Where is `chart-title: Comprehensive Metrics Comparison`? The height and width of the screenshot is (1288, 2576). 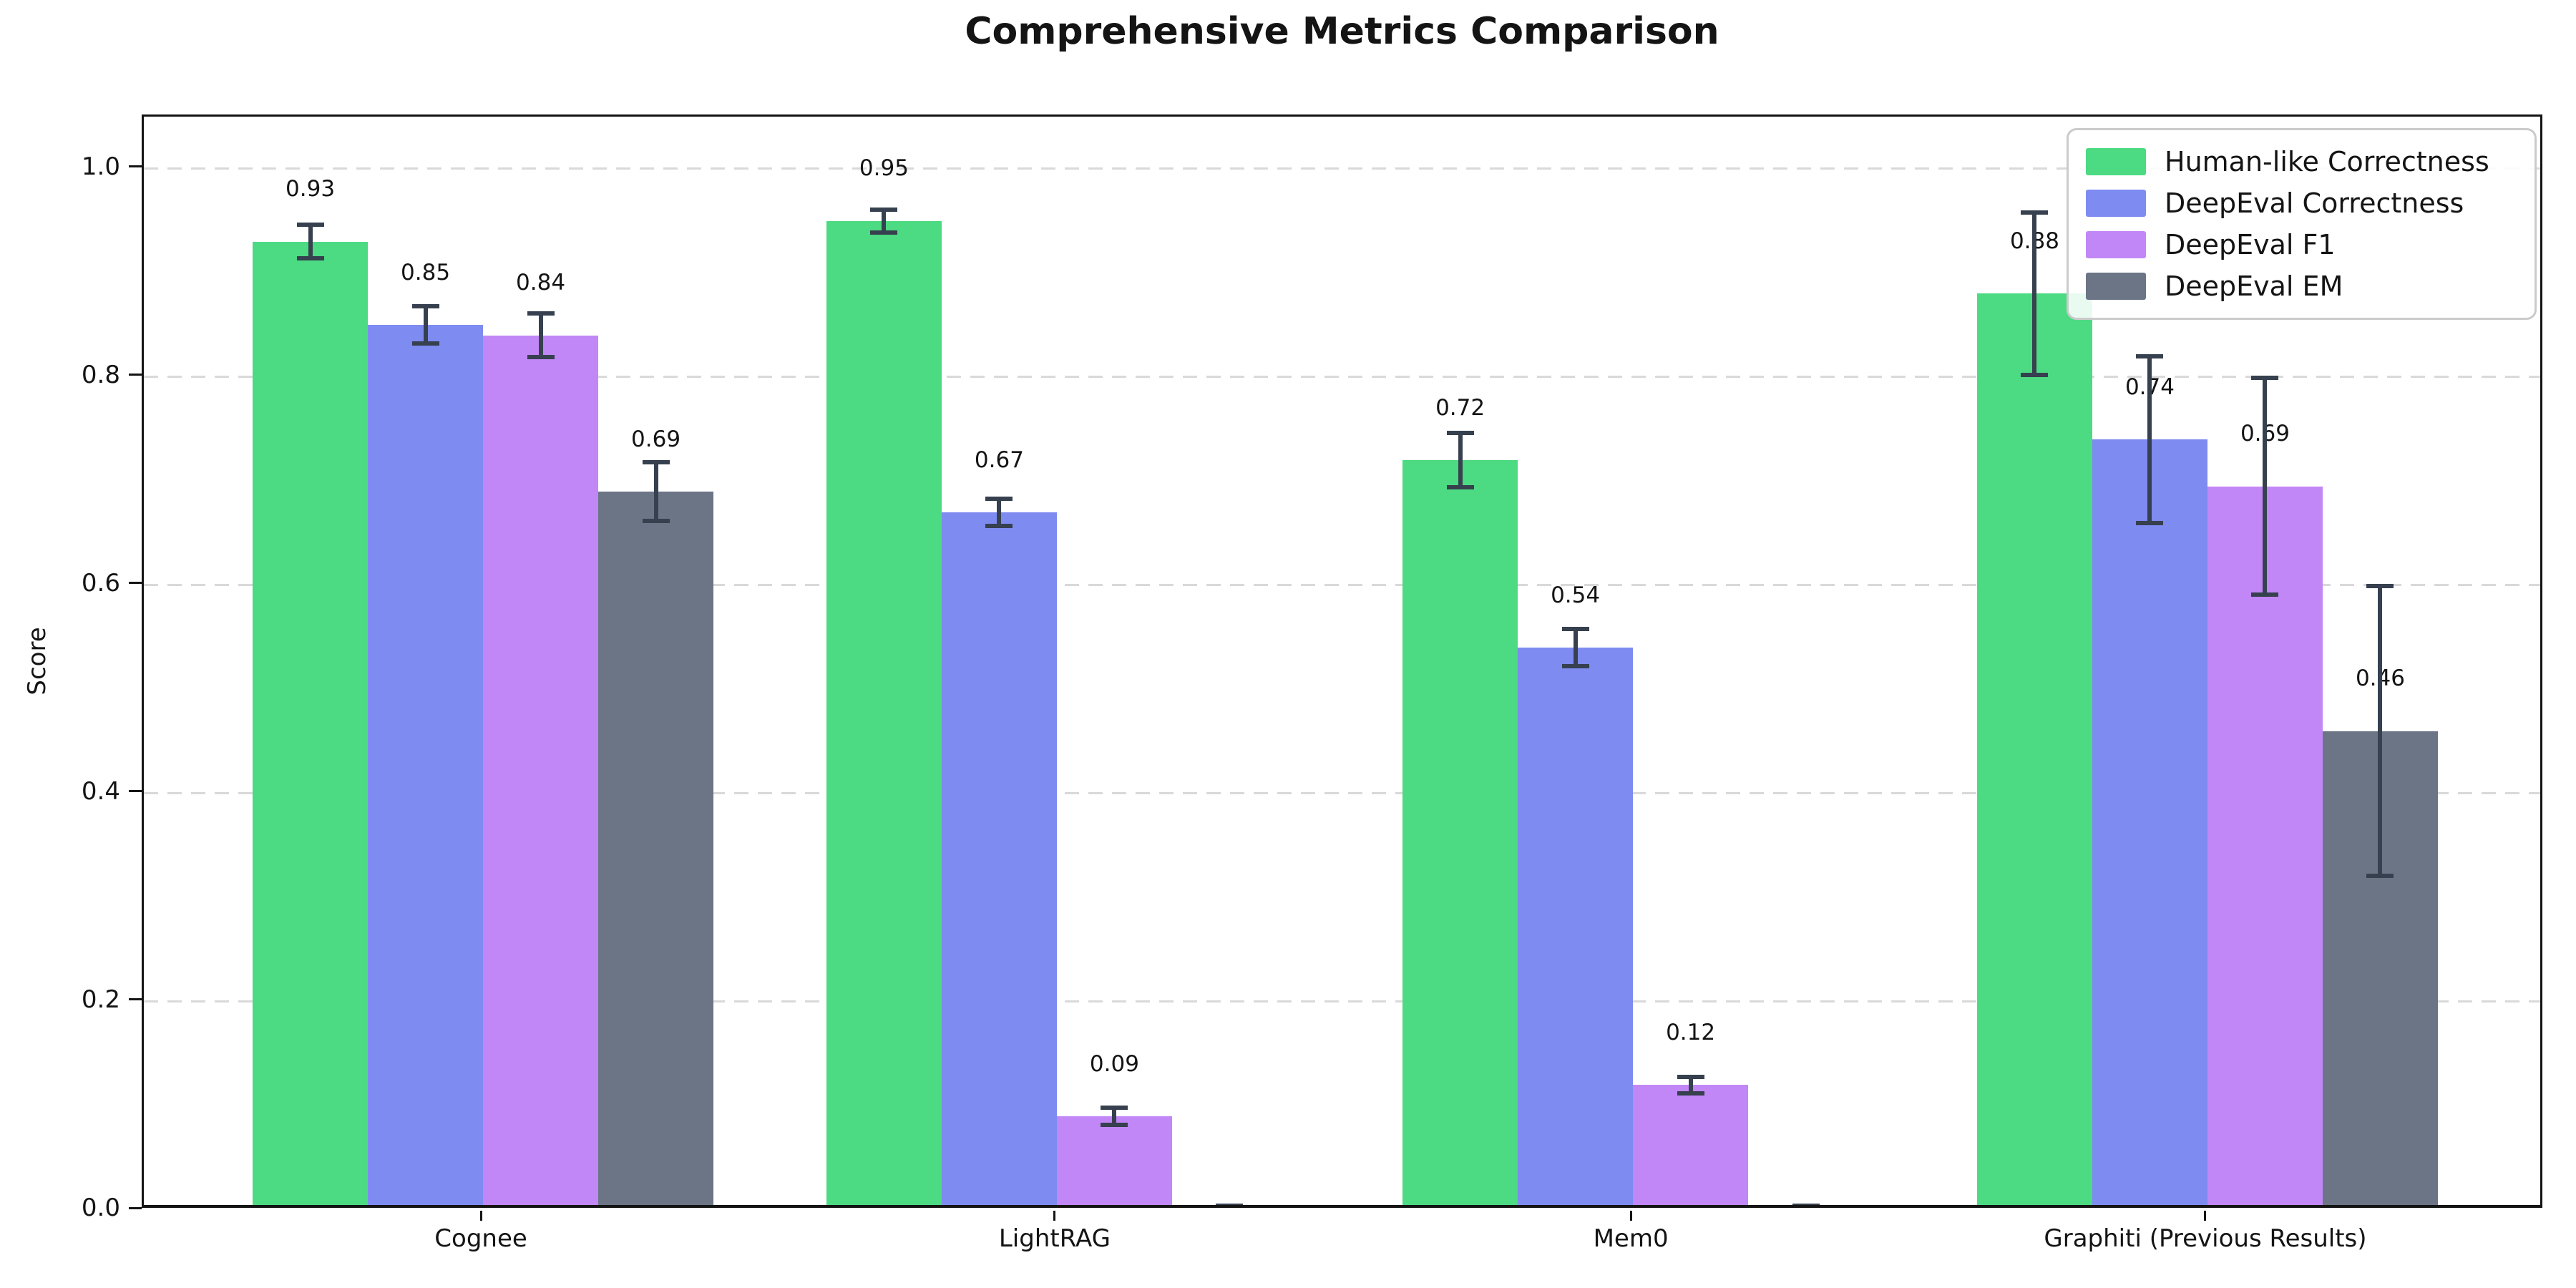 chart-title: Comprehensive Metrics Comparison is located at coordinates (1342, 31).